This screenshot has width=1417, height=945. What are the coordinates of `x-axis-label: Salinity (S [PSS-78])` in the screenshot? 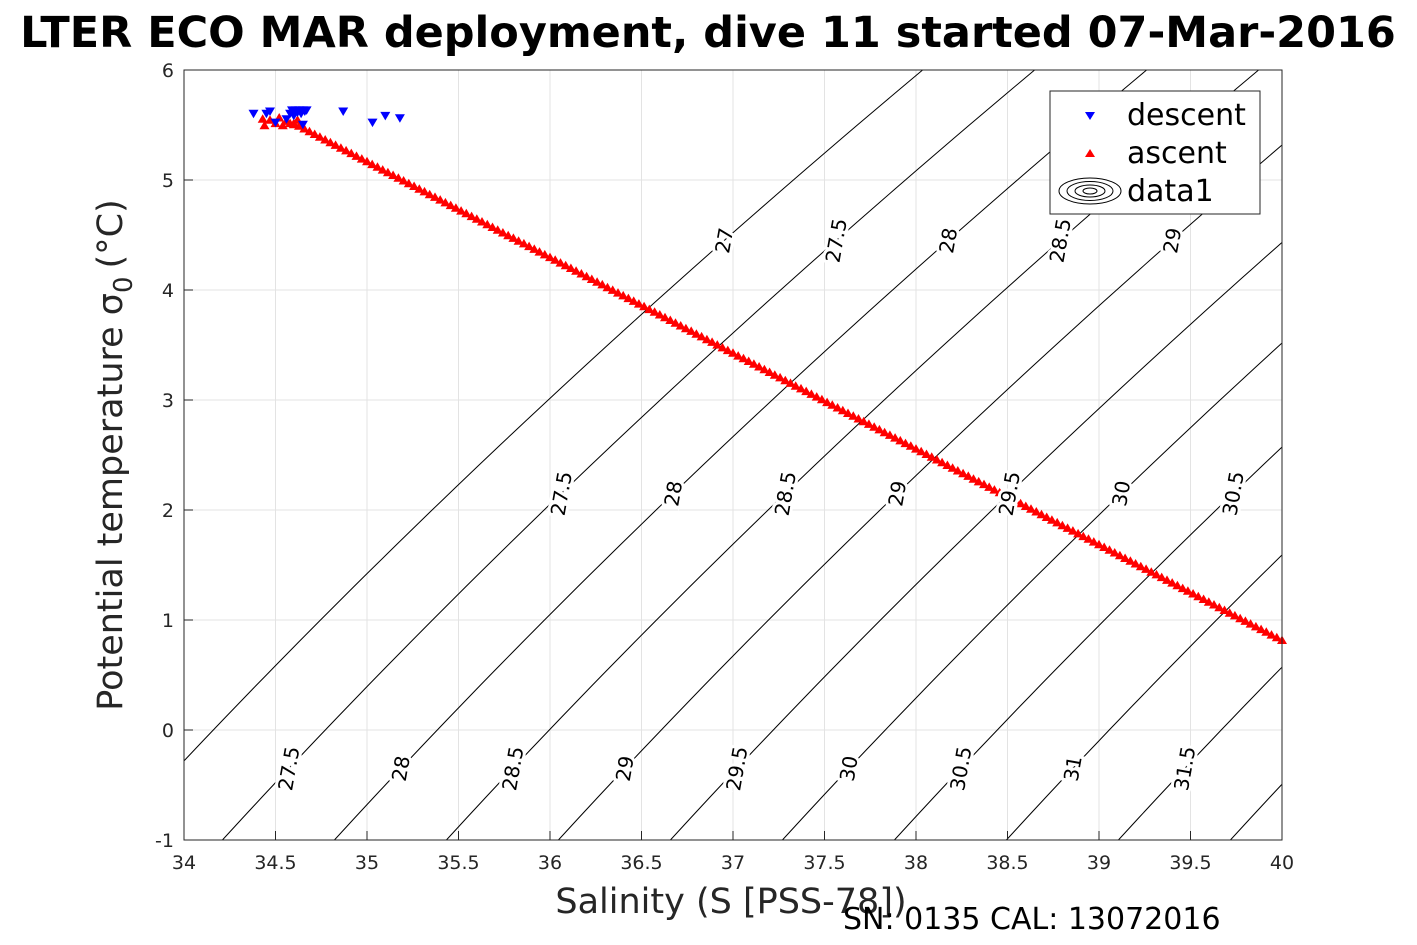 It's located at (730, 902).